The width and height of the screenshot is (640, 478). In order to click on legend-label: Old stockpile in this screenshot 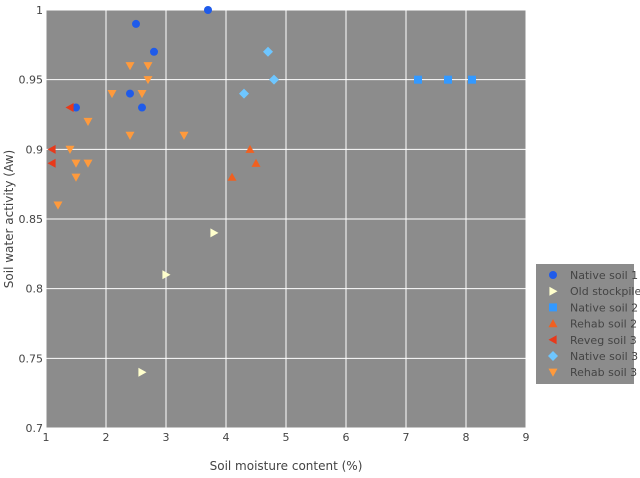, I will do `click(605, 291)`.